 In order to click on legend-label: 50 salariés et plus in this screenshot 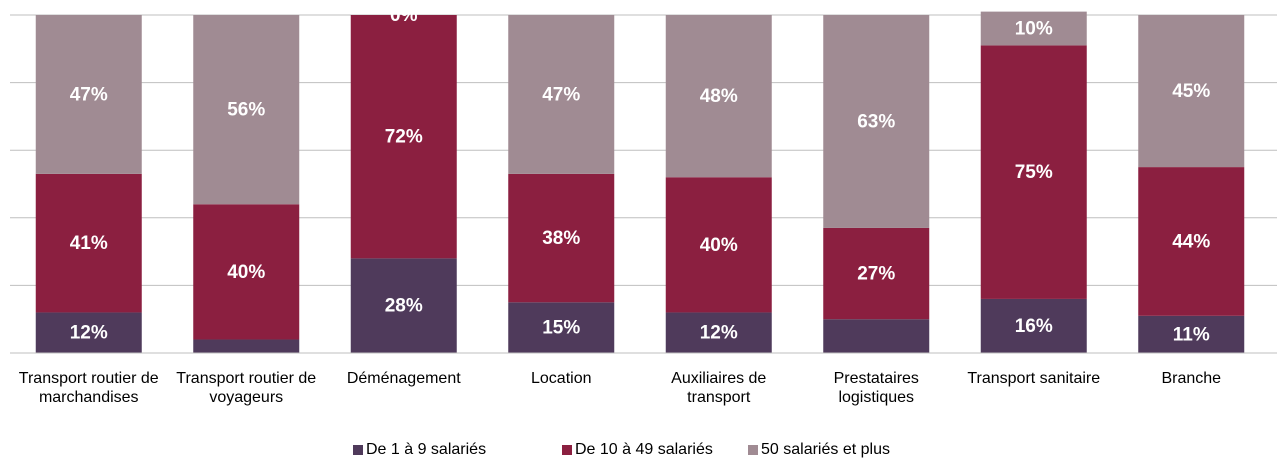, I will do `click(825, 449)`.